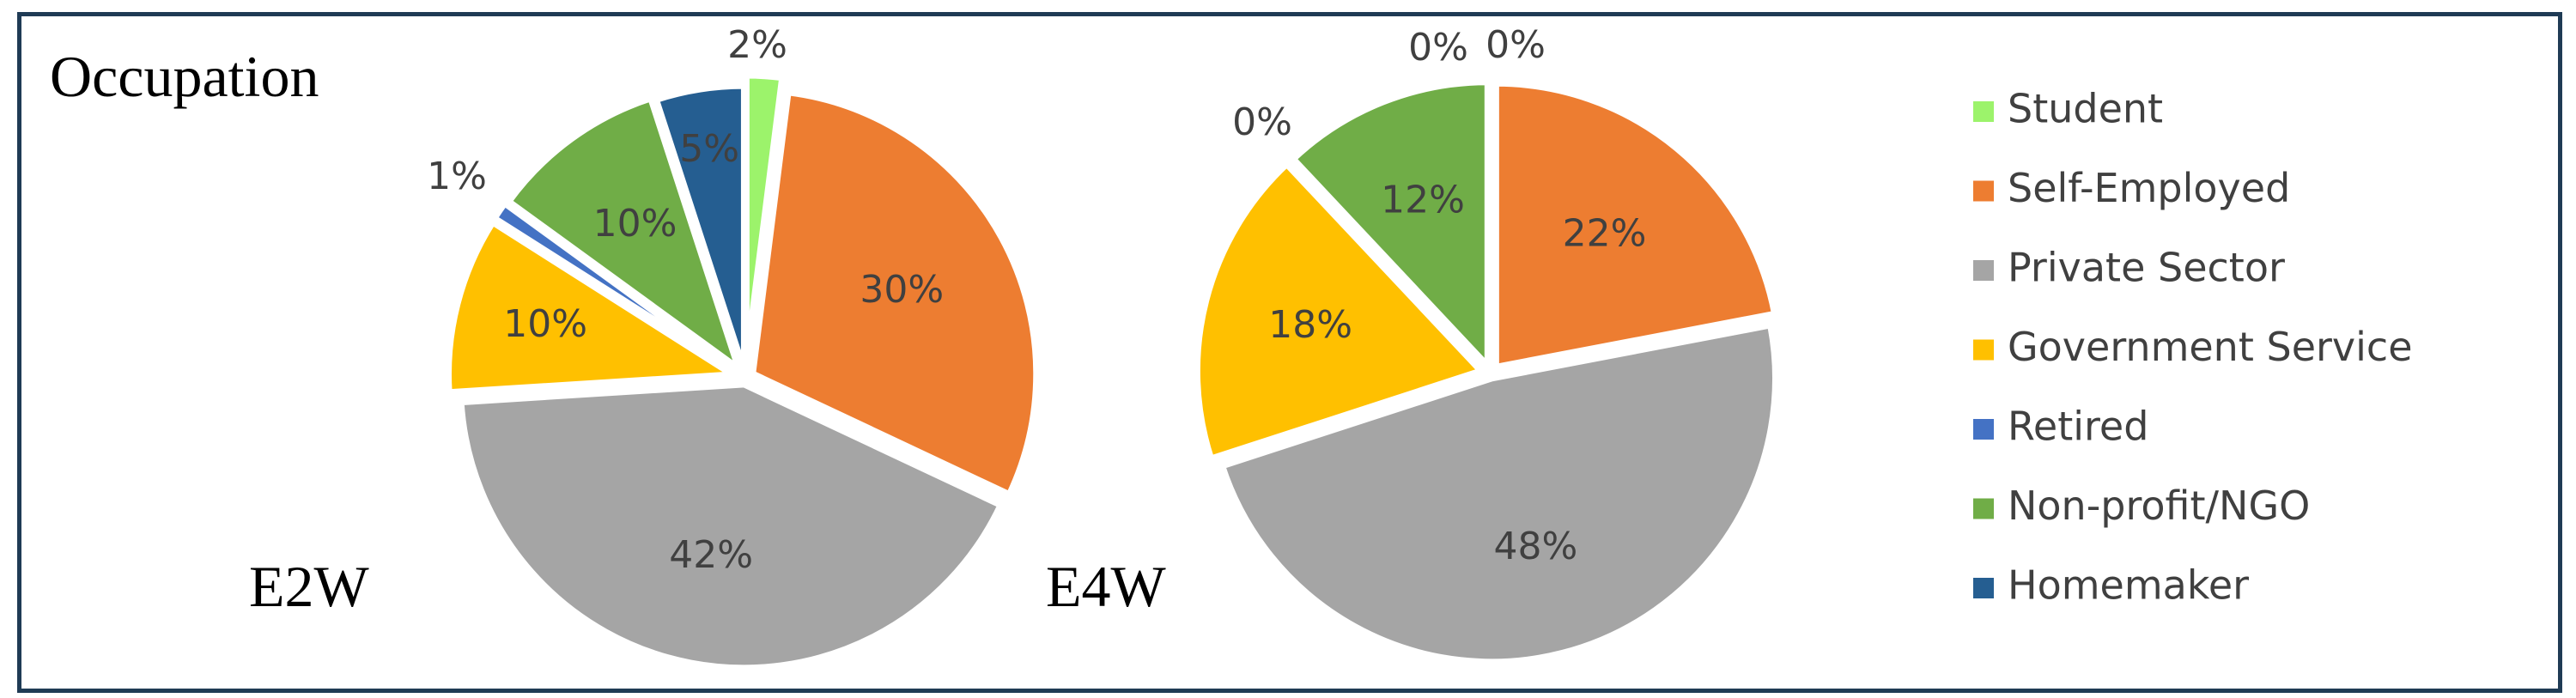 This screenshot has width=2576, height=698. I want to click on e2w-label-non-profit-ngo: 10%, so click(635, 224).